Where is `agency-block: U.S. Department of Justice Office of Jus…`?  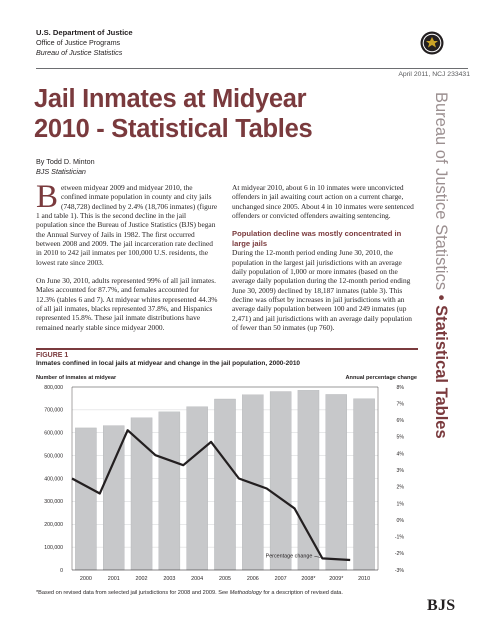 agency-block: U.S. Department of Justice Office of Jus… is located at coordinates (161, 43).